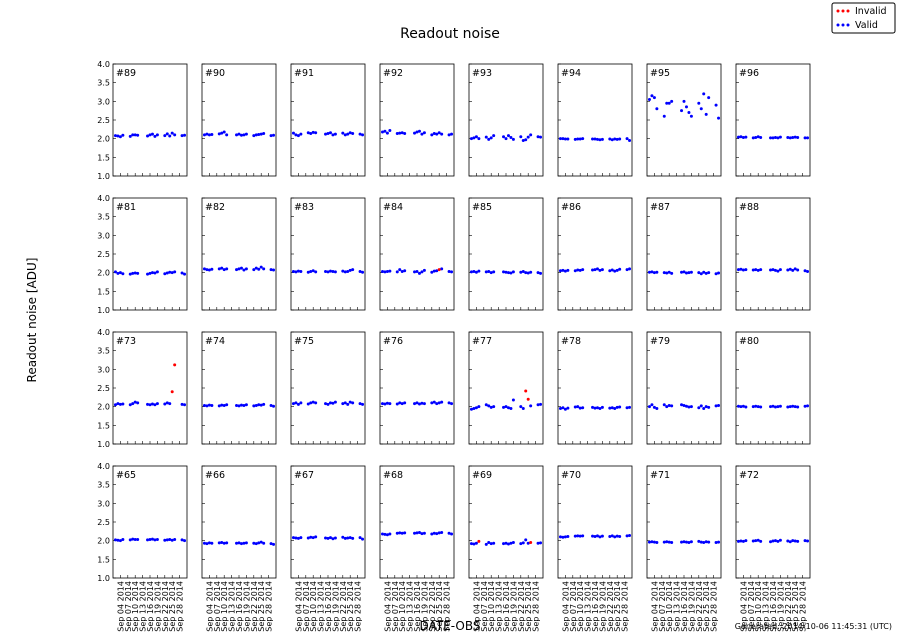  What do you see at coordinates (103, 541) in the screenshot?
I see `y-tick-label: 2.0` at bounding box center [103, 541].